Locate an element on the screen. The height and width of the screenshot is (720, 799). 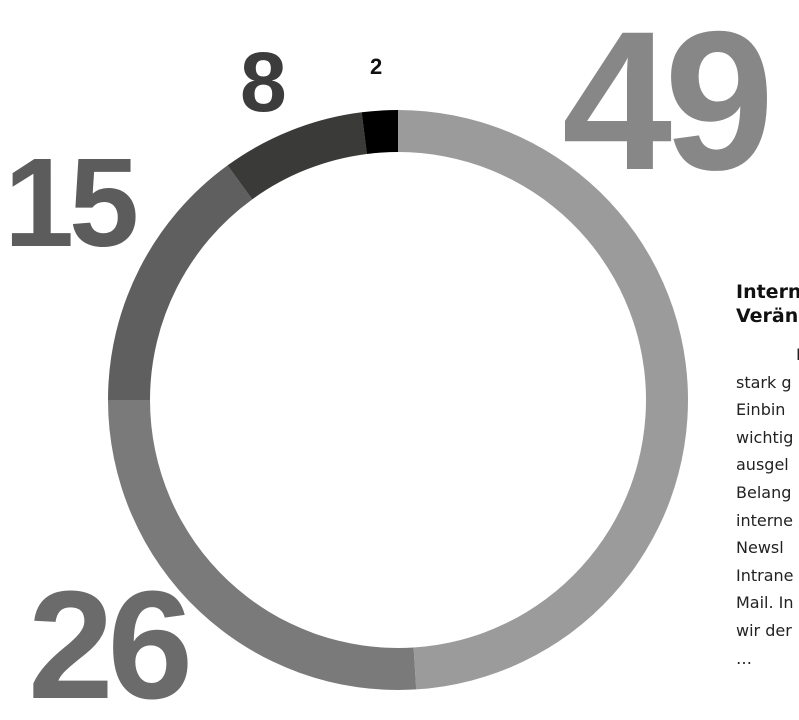
article-title-line: Intern is located at coordinates (767, 292).